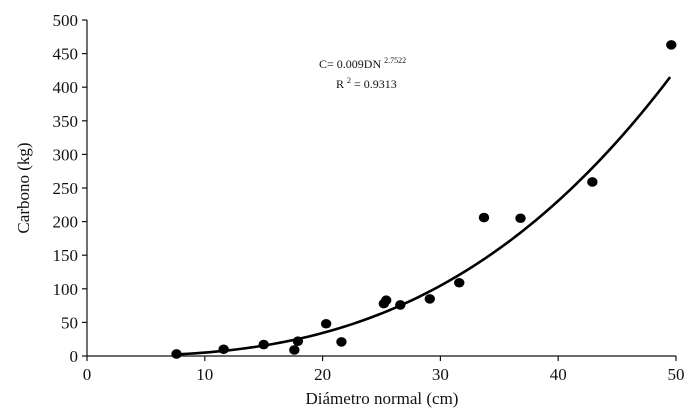 This screenshot has height=412, width=699. Describe the element at coordinates (349, 80) in the screenshot. I see `r2-sup: 2` at that location.